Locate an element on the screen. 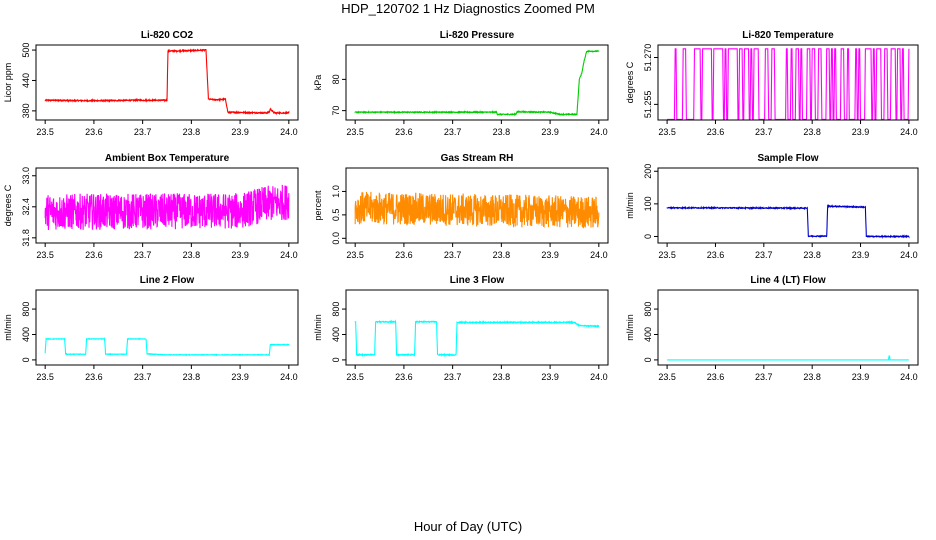  y-tick-label: 380 is located at coordinates (26, 110).